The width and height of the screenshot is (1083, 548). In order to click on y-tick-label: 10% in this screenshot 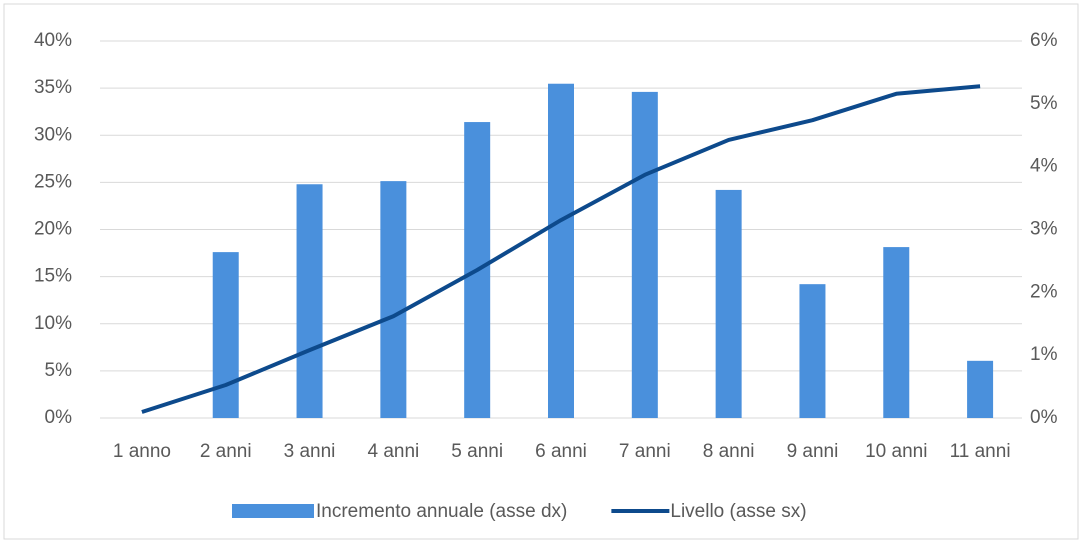, I will do `click(53, 323)`.